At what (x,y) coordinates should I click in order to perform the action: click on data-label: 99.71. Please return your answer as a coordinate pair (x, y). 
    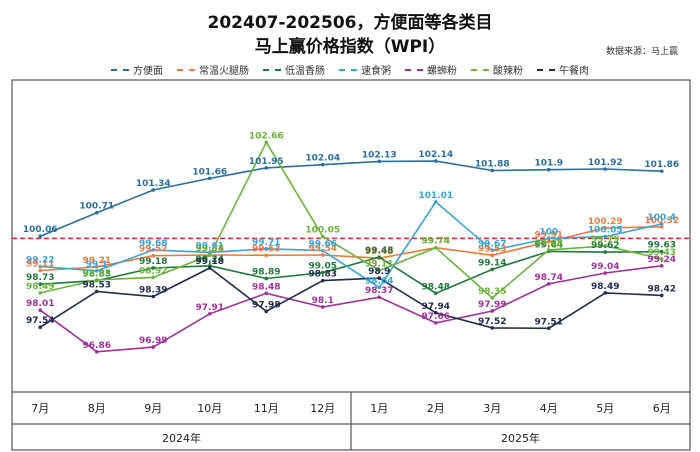
    Looking at the image, I should click on (266, 243).